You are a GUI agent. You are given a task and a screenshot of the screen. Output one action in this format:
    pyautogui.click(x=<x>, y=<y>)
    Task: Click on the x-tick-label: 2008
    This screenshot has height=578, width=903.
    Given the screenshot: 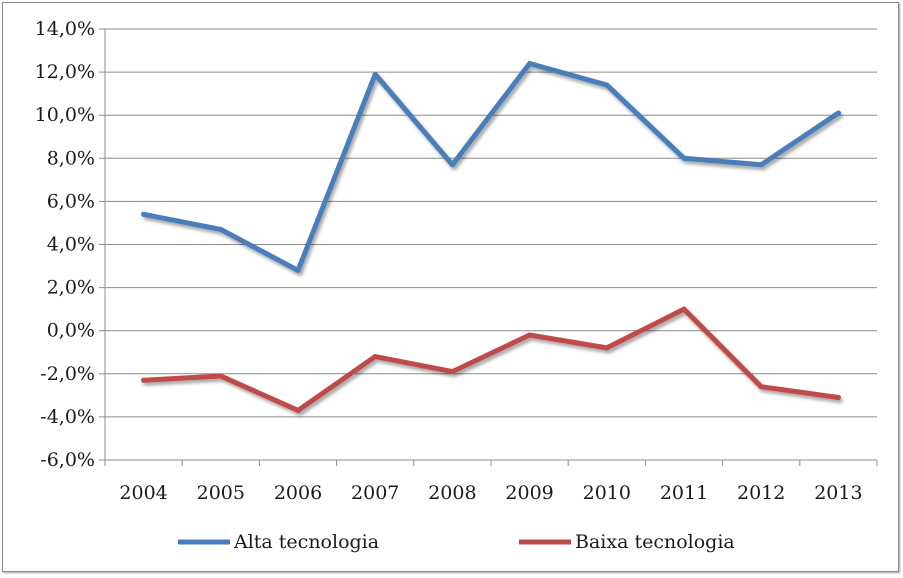 What is the action you would take?
    pyautogui.click(x=452, y=493)
    